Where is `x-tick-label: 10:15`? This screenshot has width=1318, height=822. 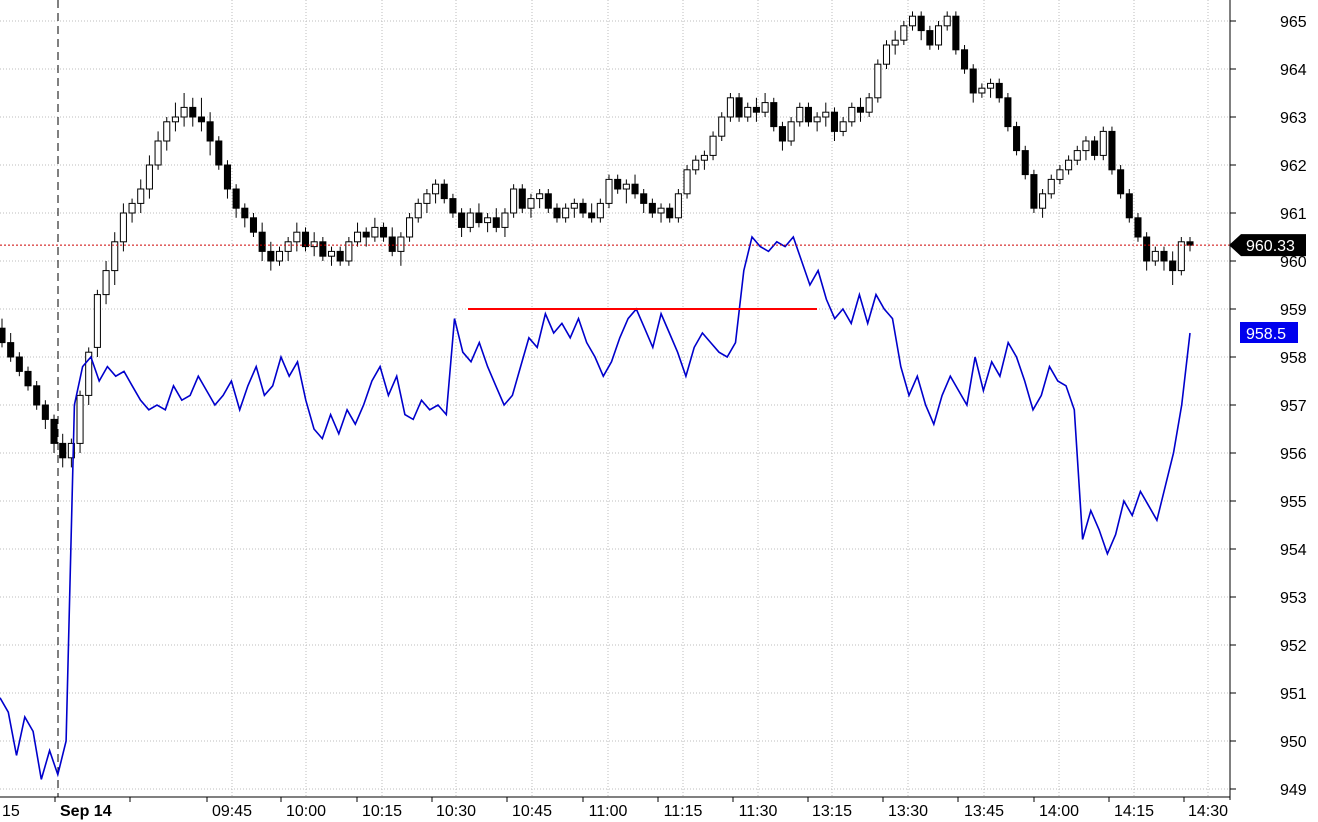
x-tick-label: 10:15 is located at coordinates (382, 811).